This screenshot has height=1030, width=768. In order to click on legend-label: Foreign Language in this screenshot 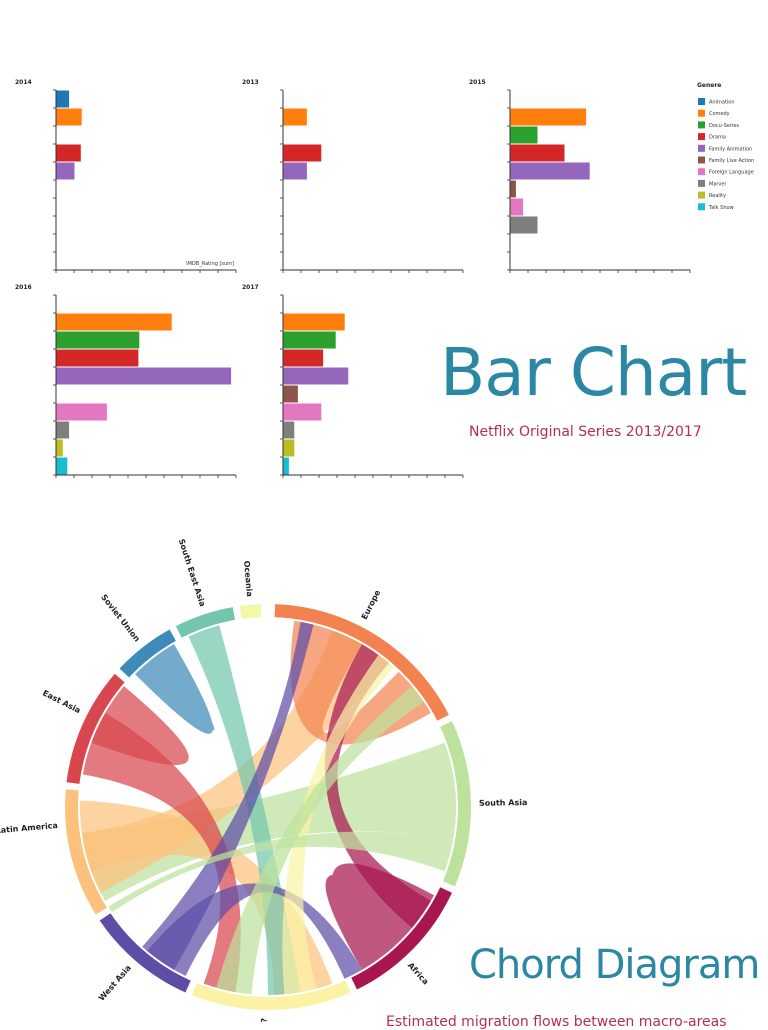, I will do `click(731, 173)`.